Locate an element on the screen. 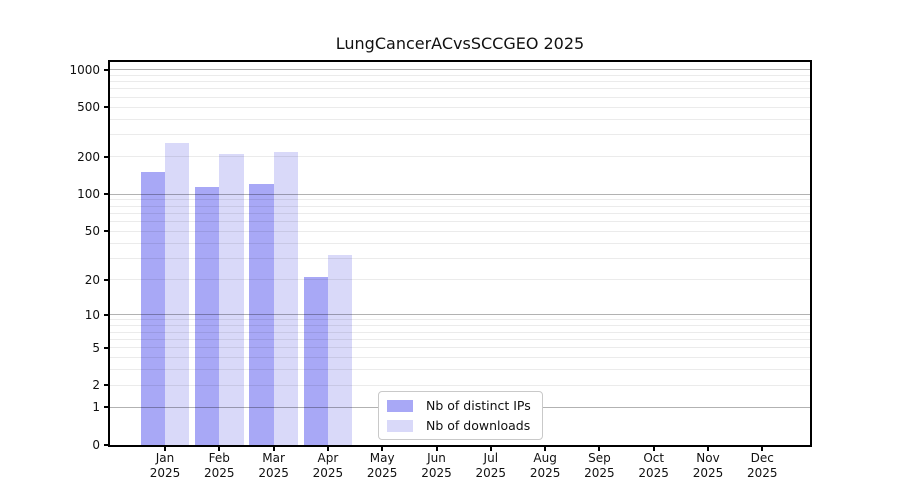 The width and height of the screenshot is (900, 500). x-tick-label-month: Jan is located at coordinates (165, 458).